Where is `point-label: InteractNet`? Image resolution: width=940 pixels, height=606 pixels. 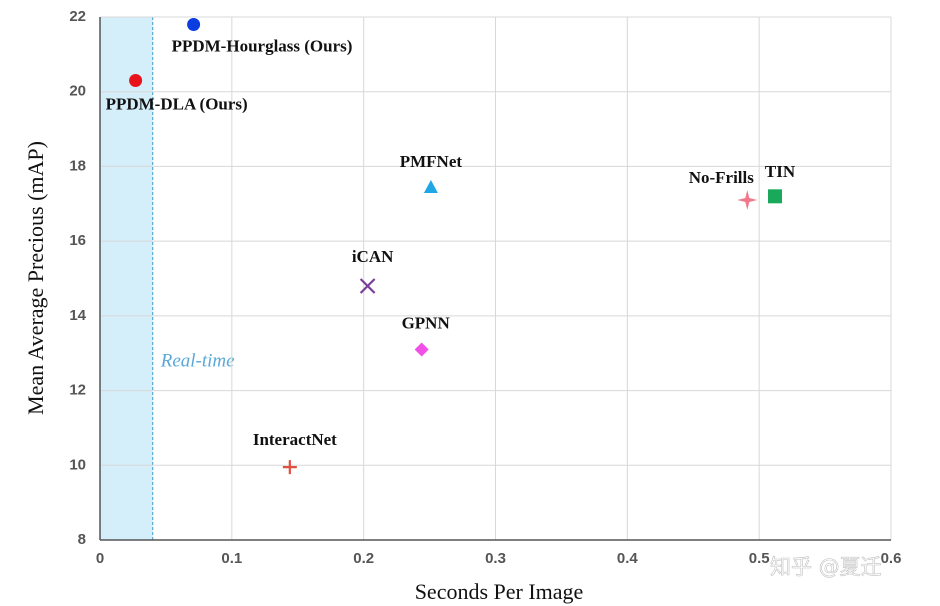
point-label: InteractNet is located at coordinates (295, 439).